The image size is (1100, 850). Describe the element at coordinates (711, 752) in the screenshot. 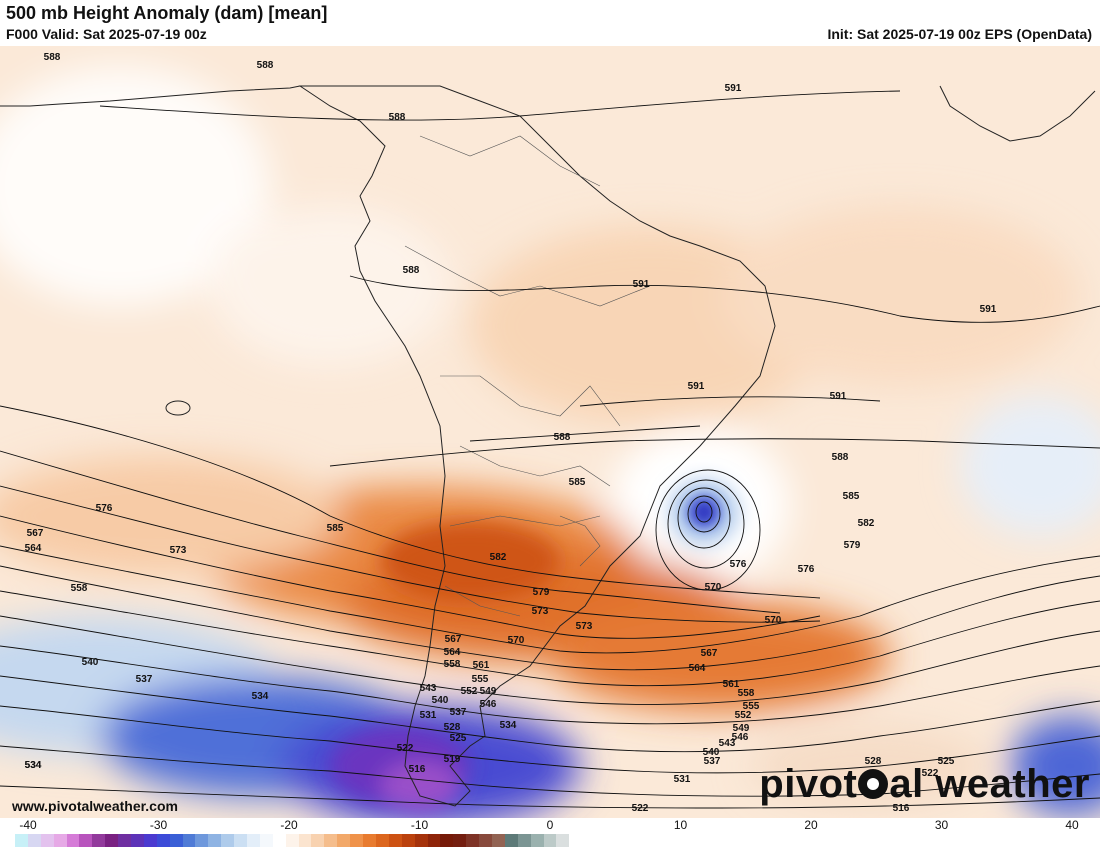

I see `contour-label: 540` at that location.